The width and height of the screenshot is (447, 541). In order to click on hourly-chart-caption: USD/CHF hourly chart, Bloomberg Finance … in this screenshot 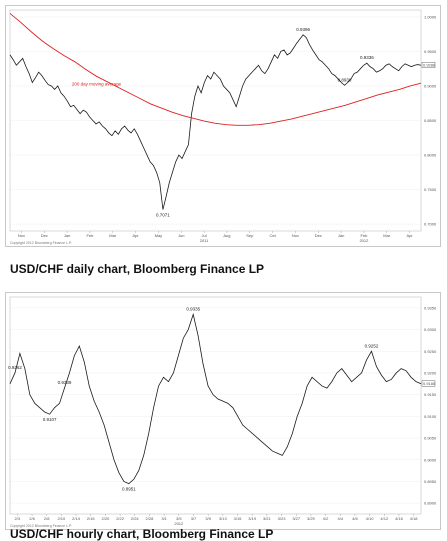, I will do `click(142, 534)`.